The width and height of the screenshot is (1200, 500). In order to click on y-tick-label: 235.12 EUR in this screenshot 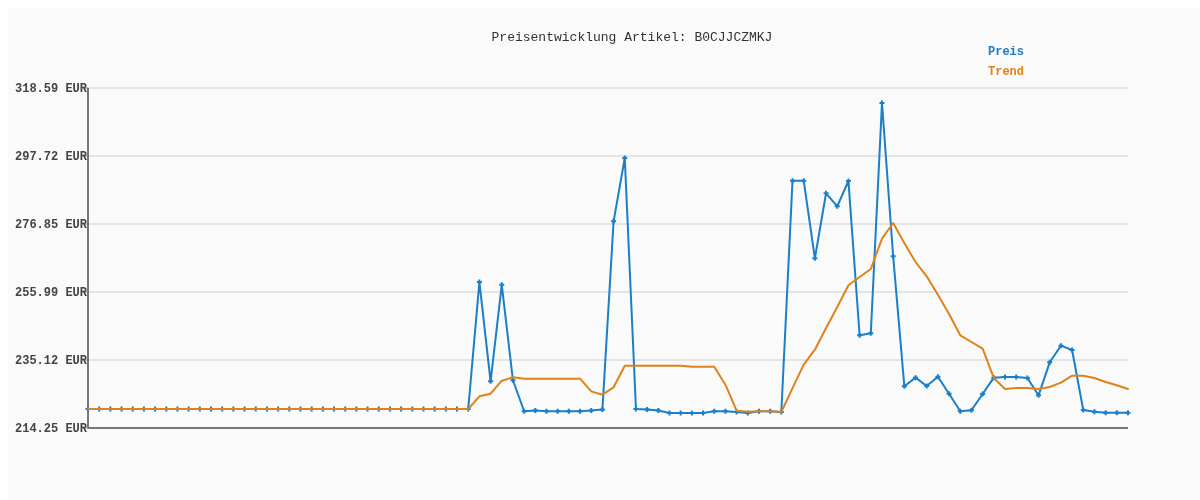, I will do `click(51, 361)`.